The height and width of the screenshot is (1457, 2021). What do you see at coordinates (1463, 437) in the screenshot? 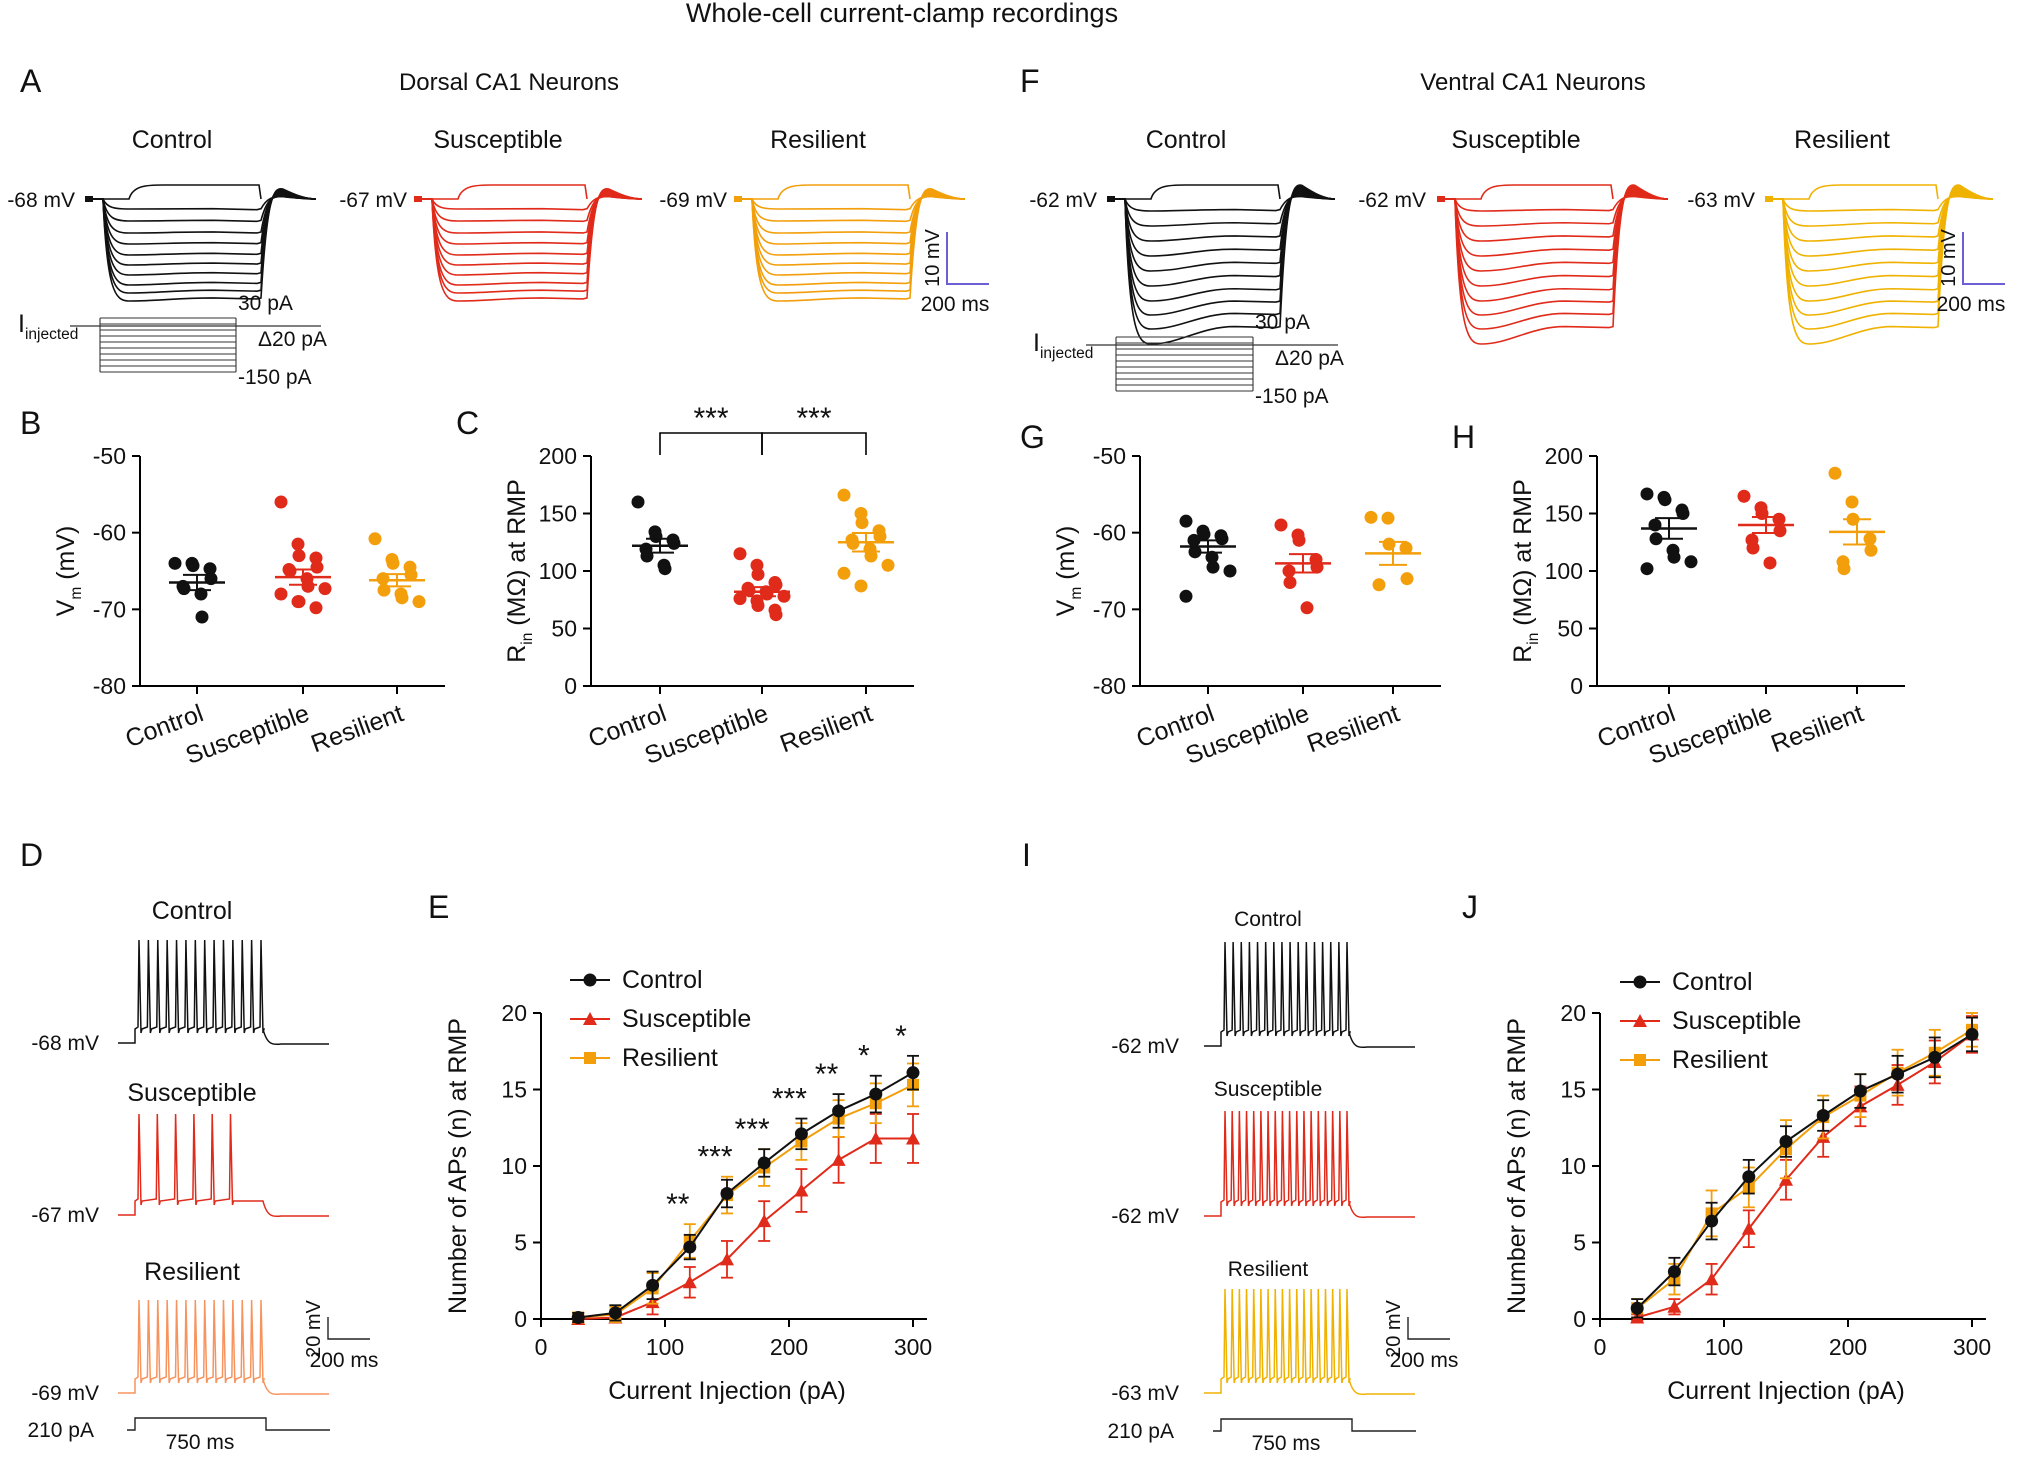
I see `panel-letter-H: H` at bounding box center [1463, 437].